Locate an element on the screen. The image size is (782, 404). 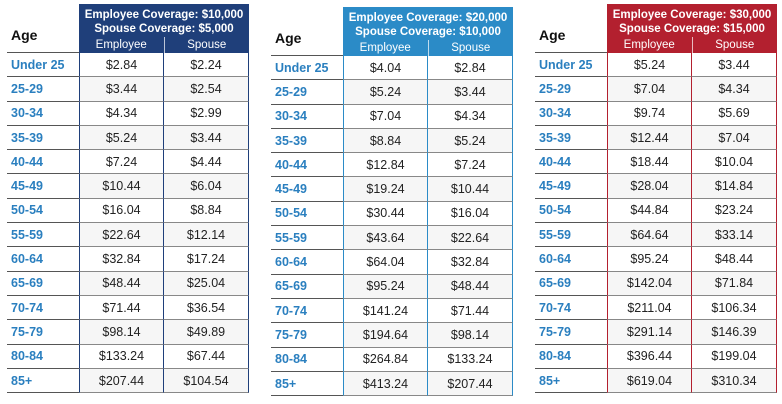
employee-rate: $22.64 is located at coordinates (121, 235).